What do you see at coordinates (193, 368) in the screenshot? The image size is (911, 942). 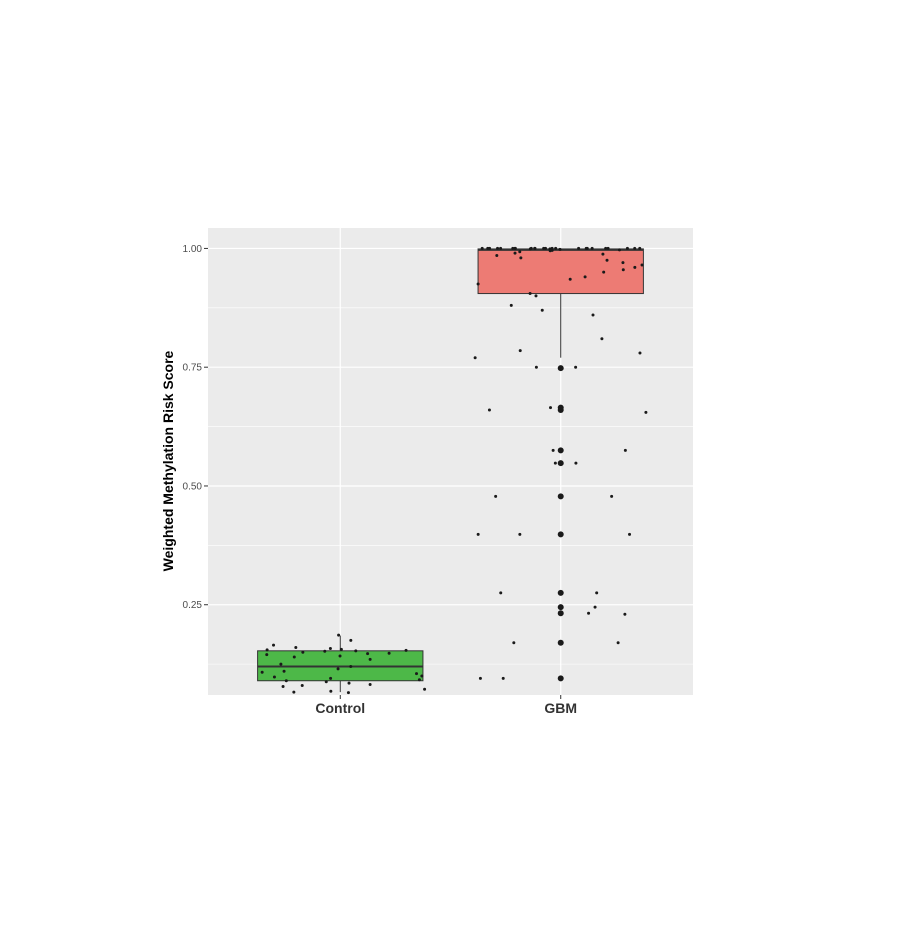 I see `y-tick-label: 0.75` at bounding box center [193, 368].